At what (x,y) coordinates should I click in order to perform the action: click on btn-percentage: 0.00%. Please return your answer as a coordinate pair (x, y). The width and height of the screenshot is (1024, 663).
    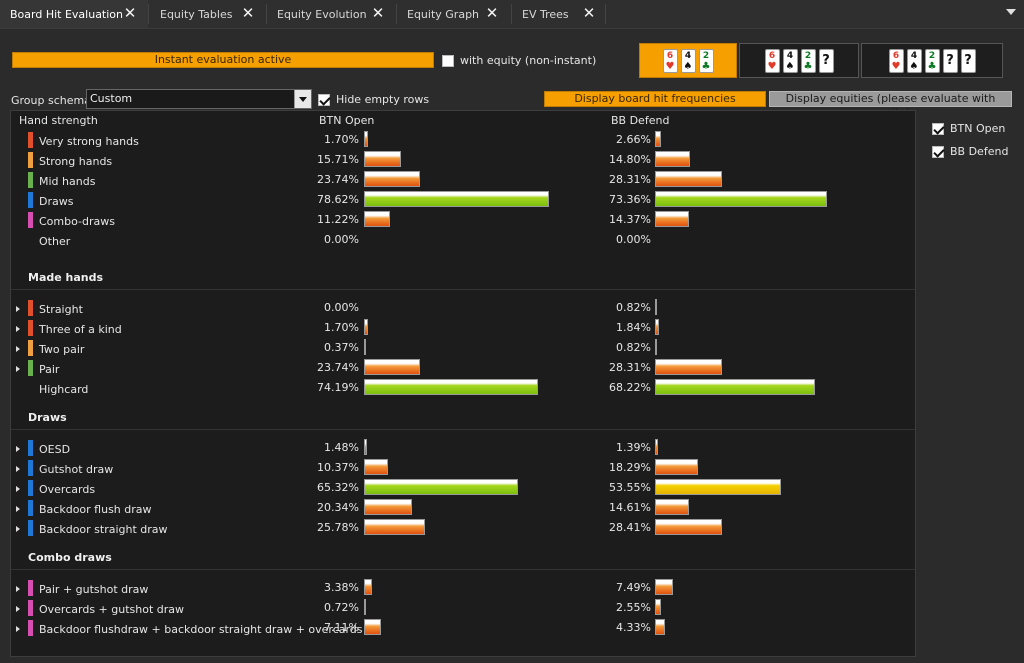
    Looking at the image, I should click on (341, 307).